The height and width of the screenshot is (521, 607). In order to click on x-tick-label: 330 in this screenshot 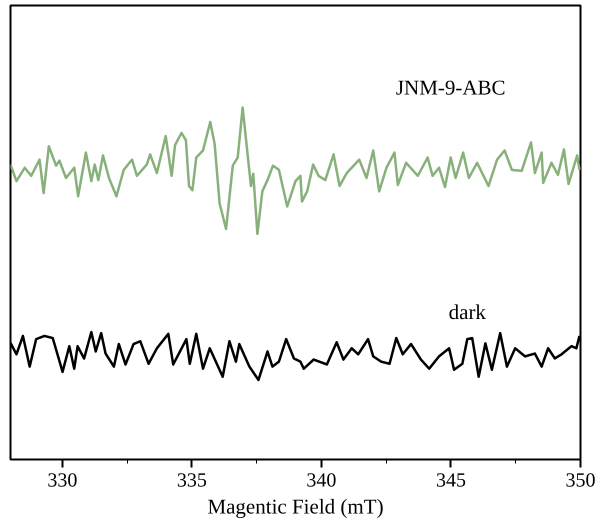, I will do `click(62, 481)`.